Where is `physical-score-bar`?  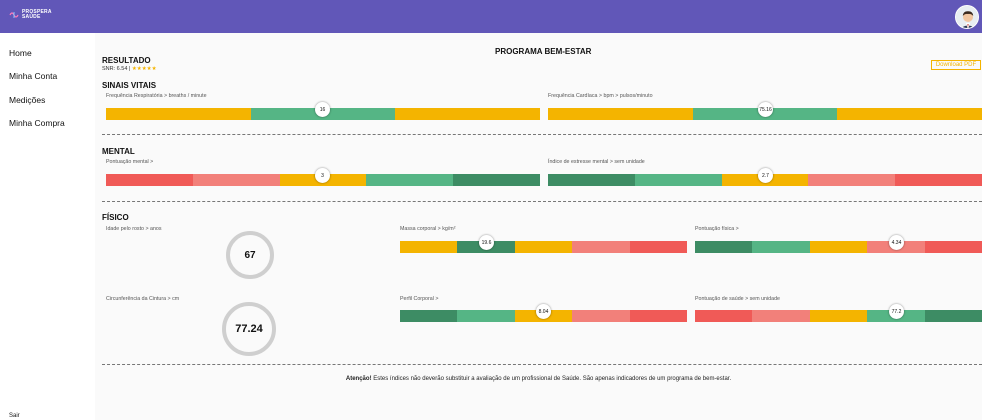 physical-score-bar is located at coordinates (838, 247).